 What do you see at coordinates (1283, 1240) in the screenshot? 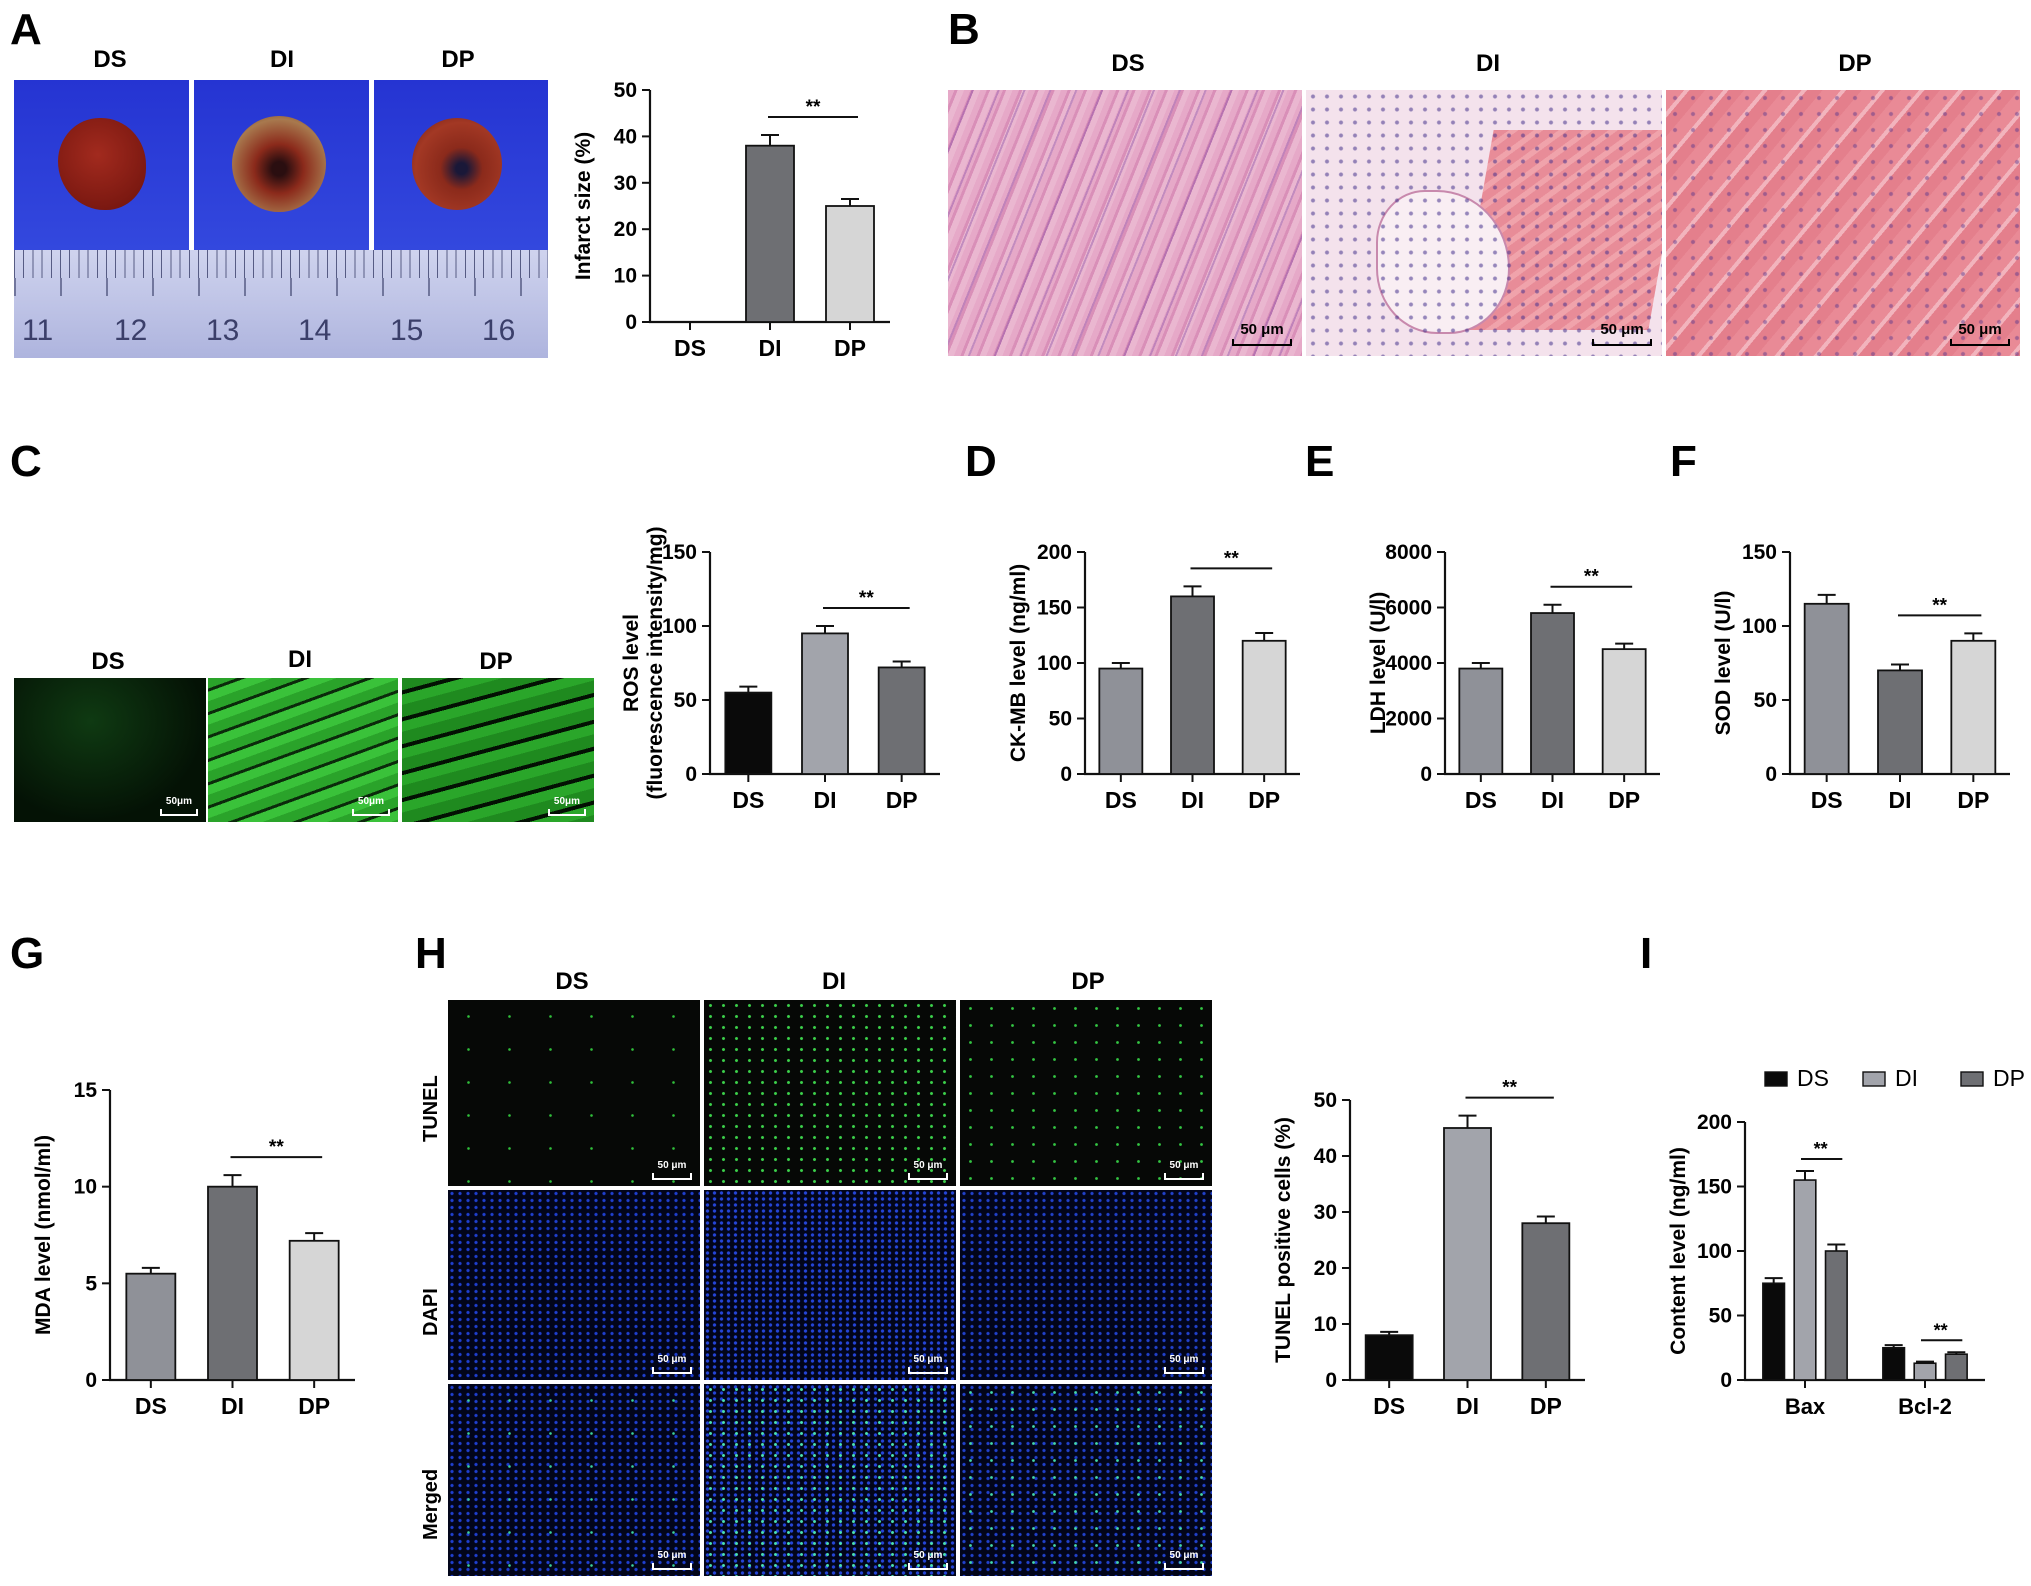
I see `y-axis-label: TUNEL positive cells (%)` at bounding box center [1283, 1240].